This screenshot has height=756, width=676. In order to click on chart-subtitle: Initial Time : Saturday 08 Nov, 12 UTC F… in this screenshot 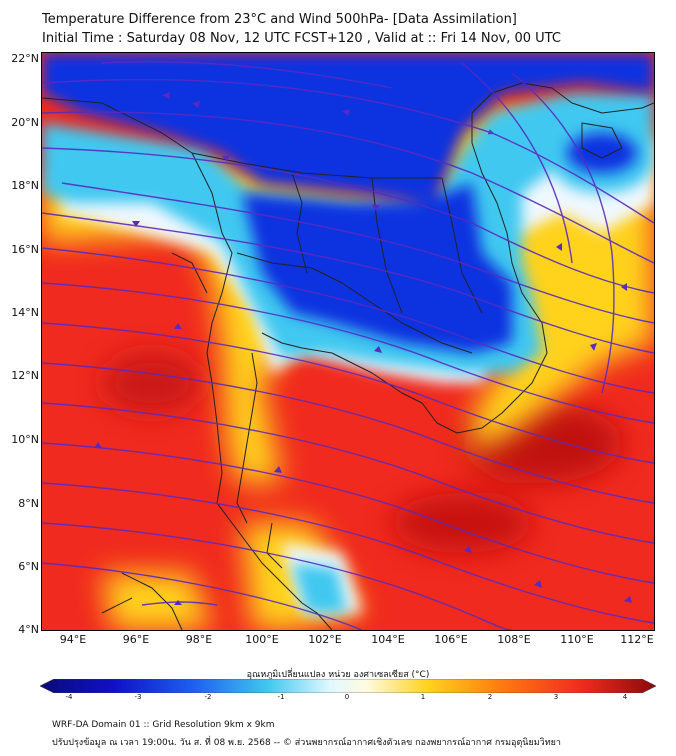, I will do `click(301, 38)`.